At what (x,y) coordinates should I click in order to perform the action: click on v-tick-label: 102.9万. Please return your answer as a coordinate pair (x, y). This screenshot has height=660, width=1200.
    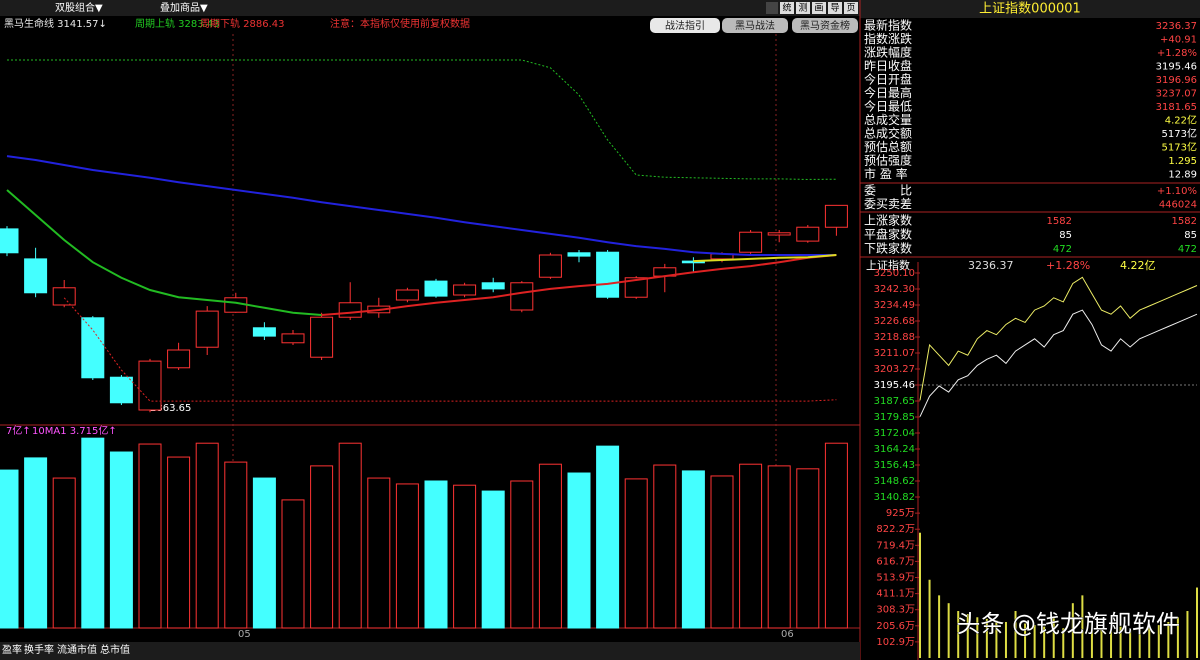
    Looking at the image, I should click on (895, 642).